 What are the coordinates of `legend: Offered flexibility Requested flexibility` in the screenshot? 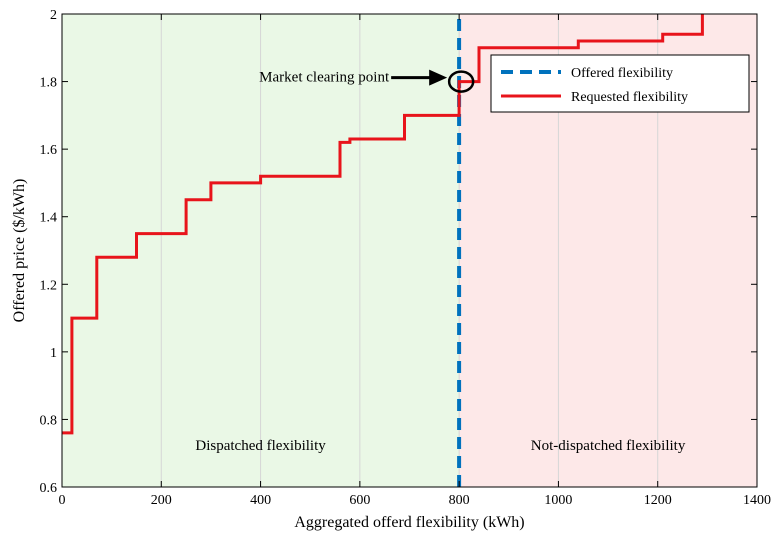 It's located at (620, 83).